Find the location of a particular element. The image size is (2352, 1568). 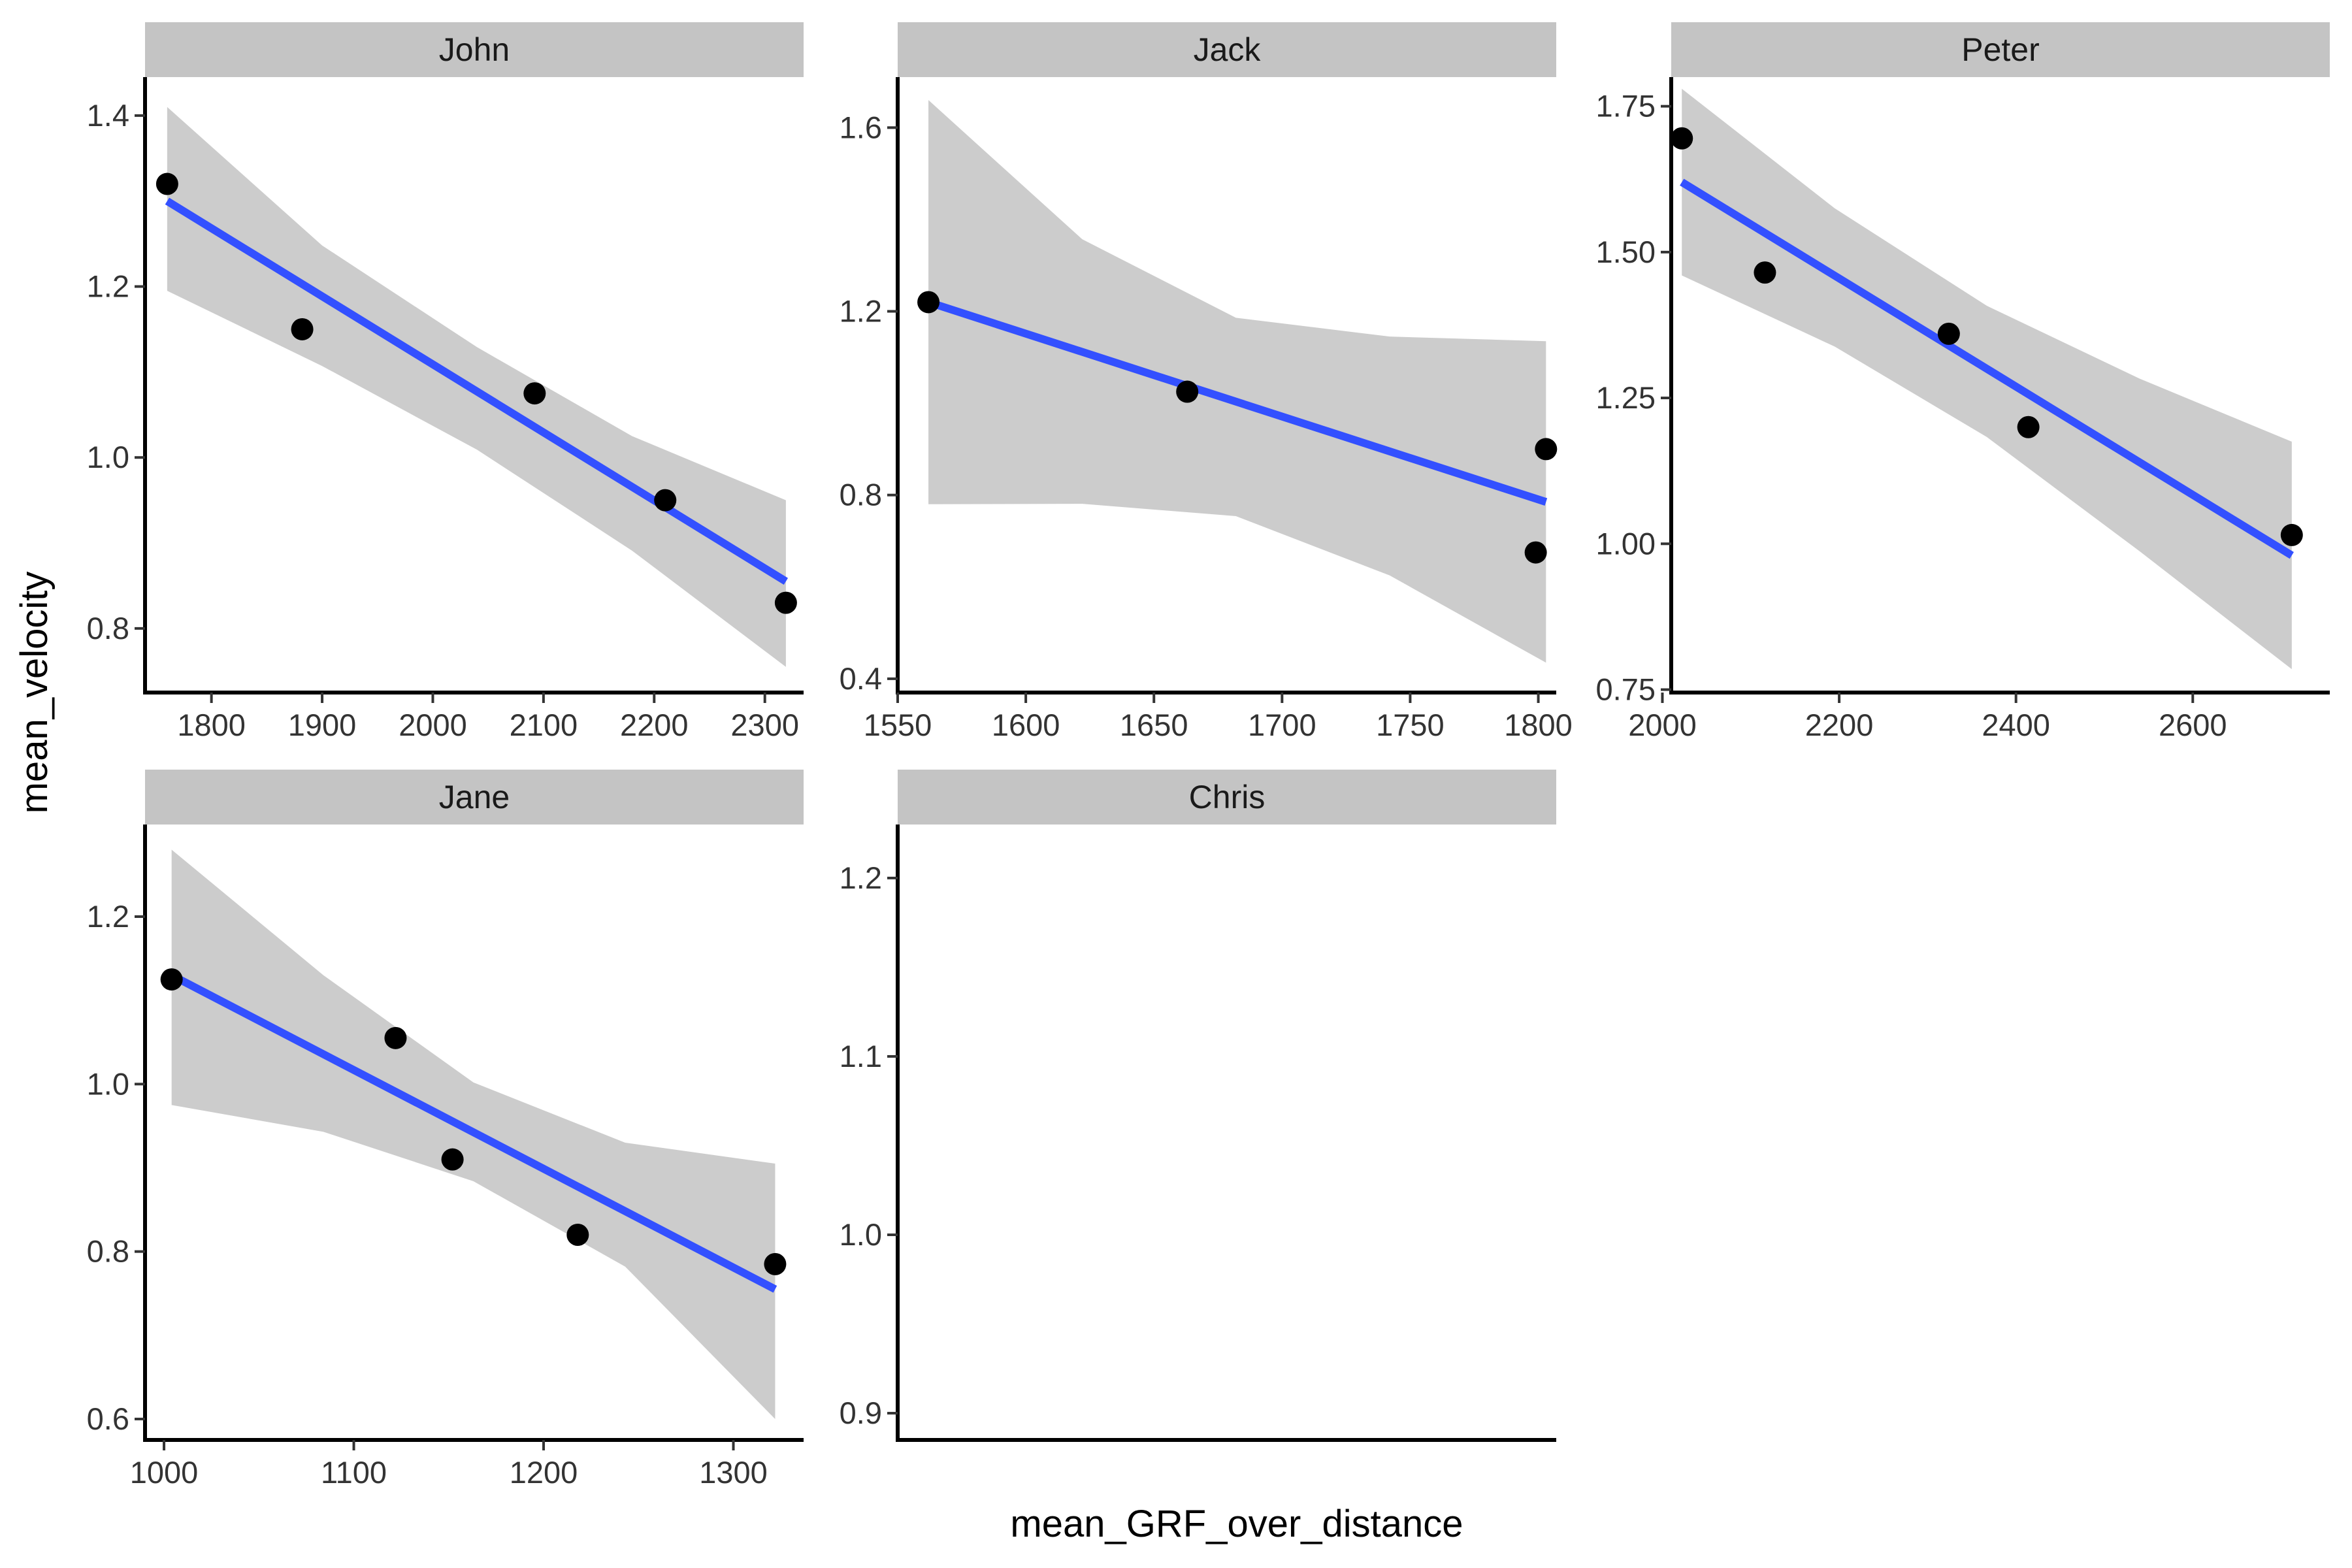

y-tick-label-jack: 1.2 is located at coordinates (861, 311).